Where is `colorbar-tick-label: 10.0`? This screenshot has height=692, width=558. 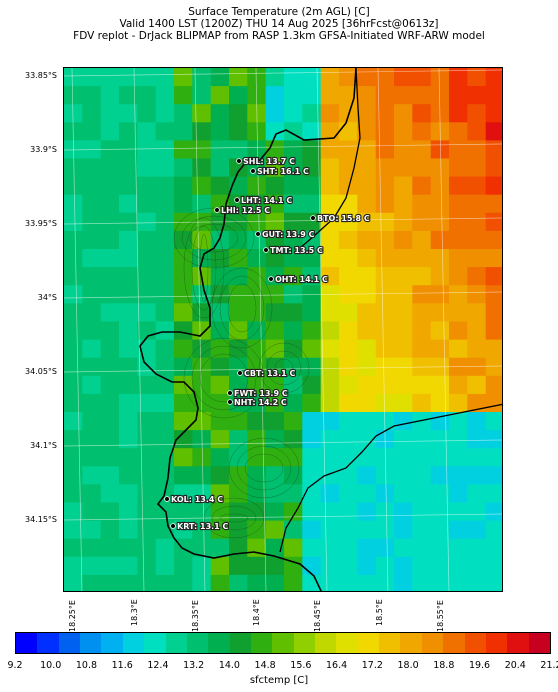 colorbar-tick-label: 10.0 is located at coordinates (51, 665).